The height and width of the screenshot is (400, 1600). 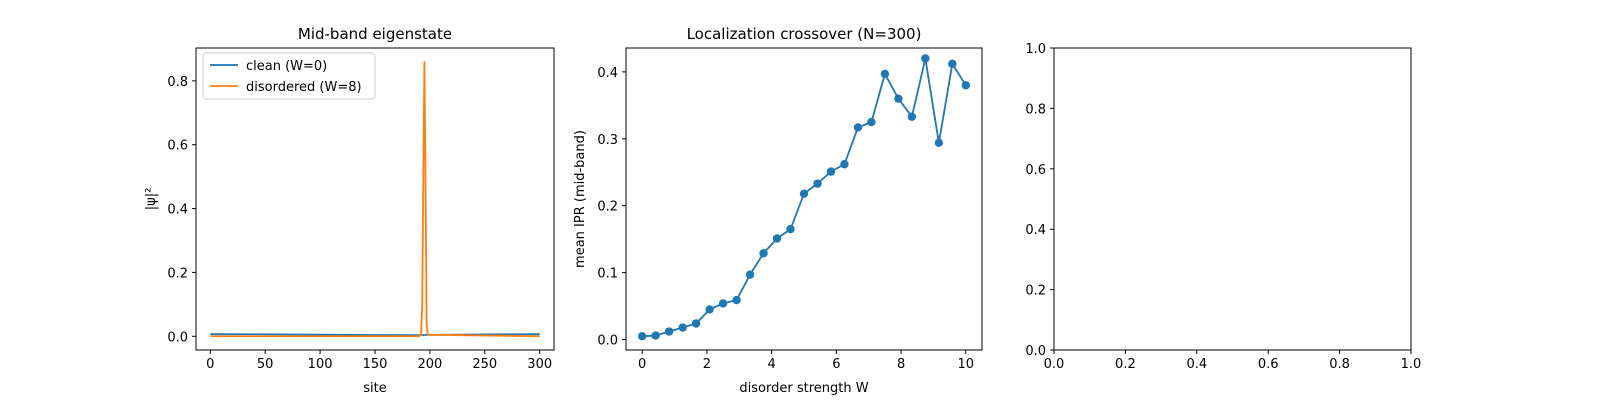 I want to click on x-tick-label: 1.0, so click(x=1411, y=364).